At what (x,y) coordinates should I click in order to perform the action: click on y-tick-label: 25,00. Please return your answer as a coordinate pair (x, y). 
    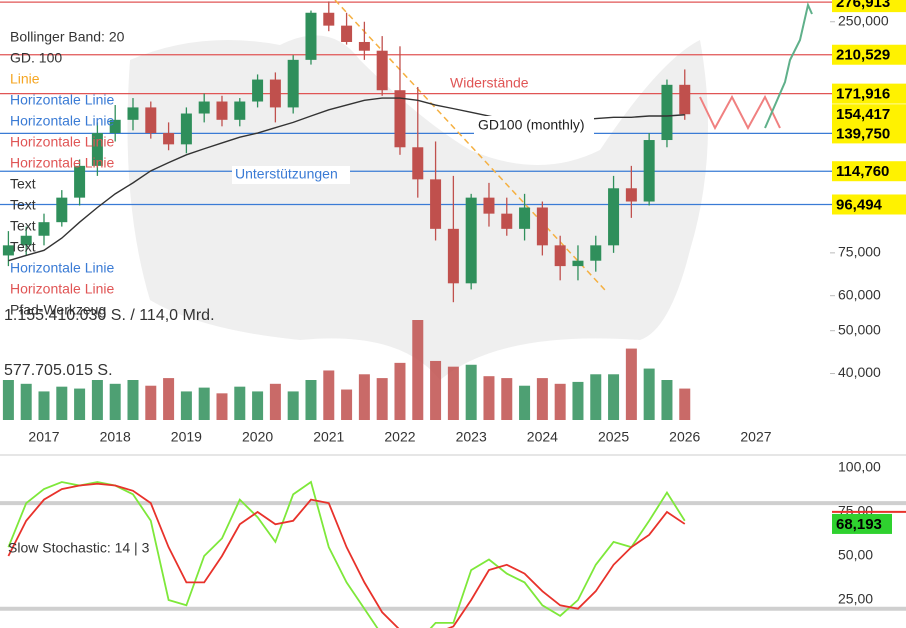
    Looking at the image, I should click on (855, 599).